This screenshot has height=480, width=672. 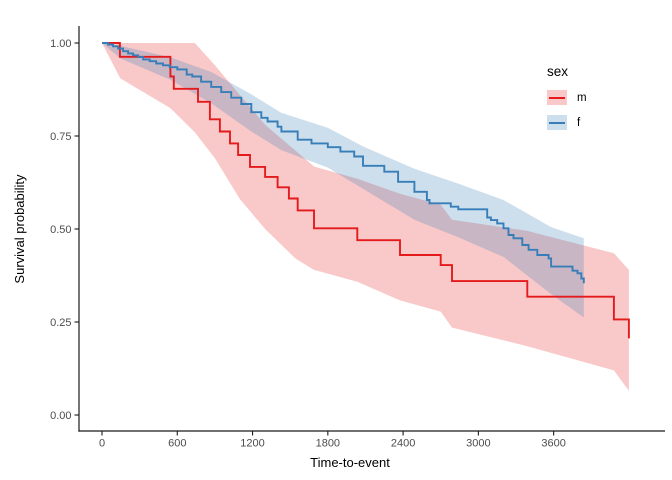 I want to click on legend-line-f-icon, so click(x=557, y=122).